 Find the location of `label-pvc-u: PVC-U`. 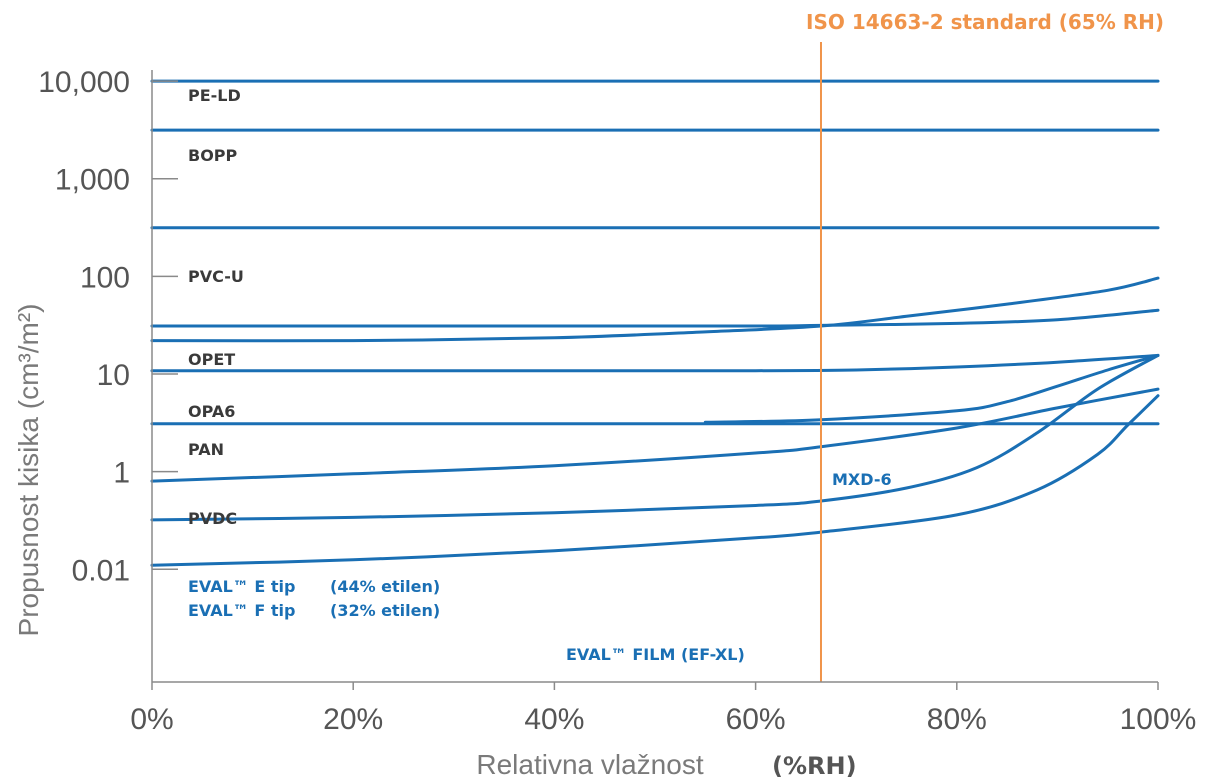

label-pvc-u: PVC-U is located at coordinates (216, 276).